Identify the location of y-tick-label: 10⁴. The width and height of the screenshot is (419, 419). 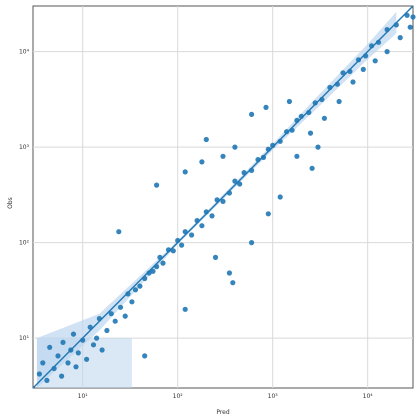
(24, 52).